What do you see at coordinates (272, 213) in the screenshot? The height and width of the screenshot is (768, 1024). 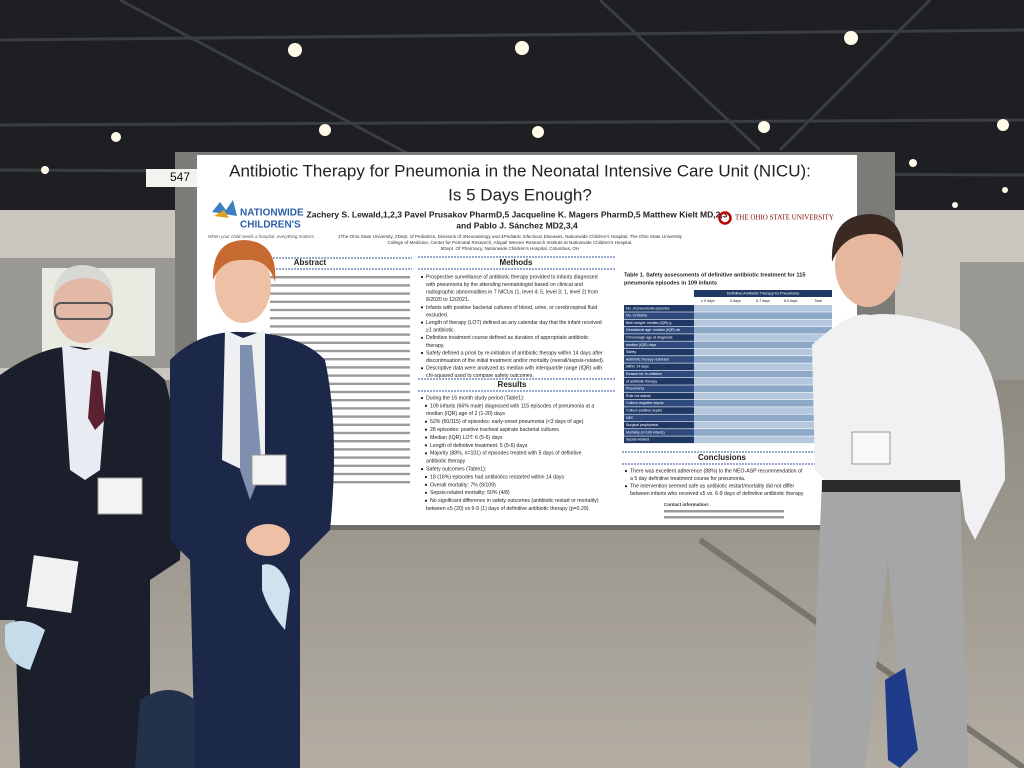 I see `logo-text: NATIONWIDE` at bounding box center [272, 213].